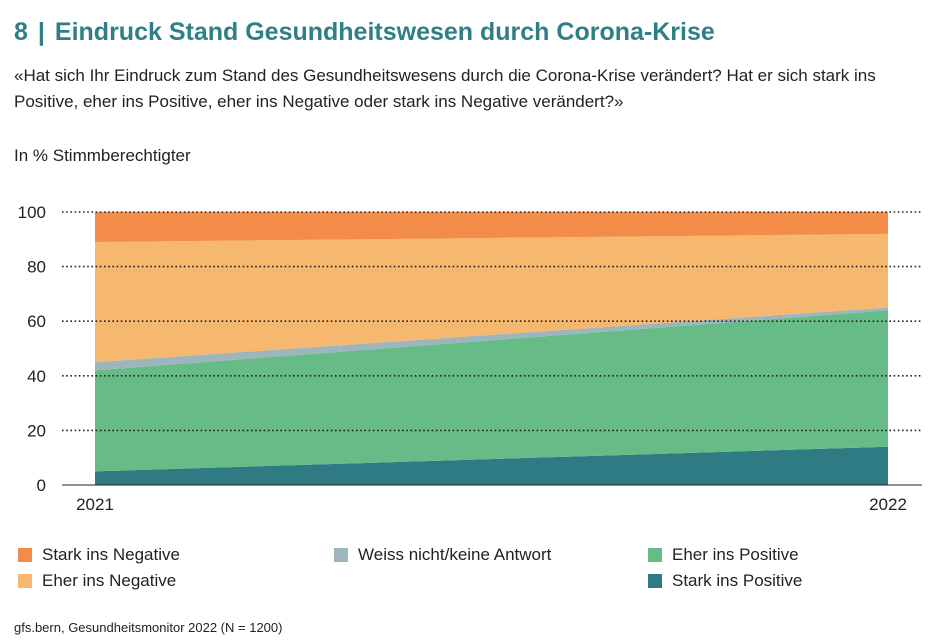 The width and height of the screenshot is (945, 641). Describe the element at coordinates (735, 554) in the screenshot. I see `legend-label: Eher ins Positive` at that location.